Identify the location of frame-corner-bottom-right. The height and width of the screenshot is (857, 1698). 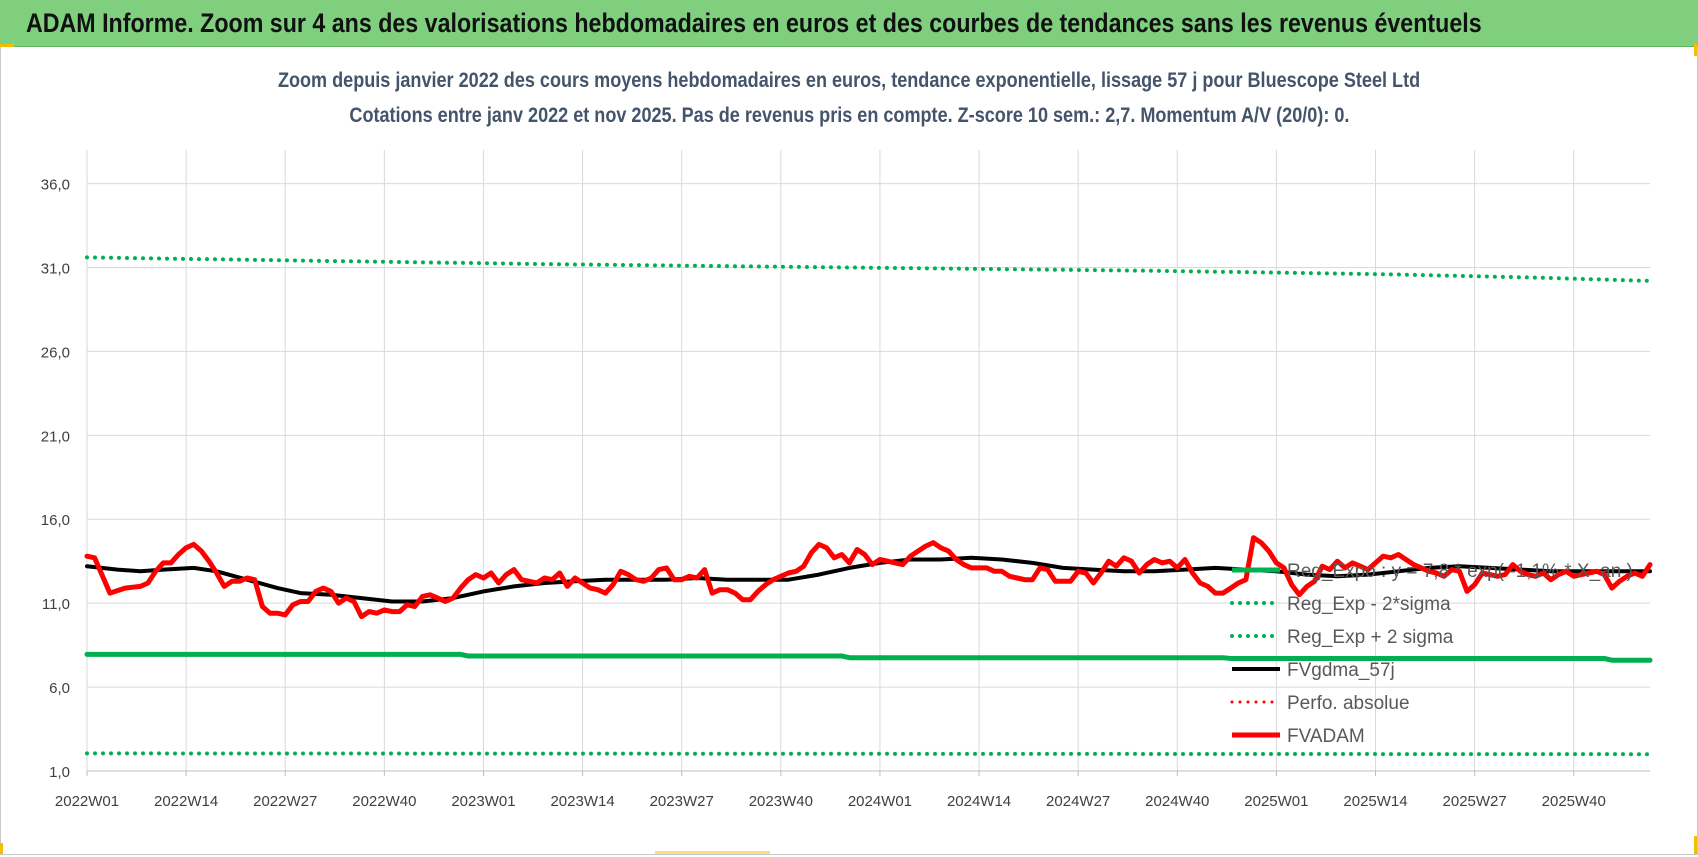
(1695, 845).